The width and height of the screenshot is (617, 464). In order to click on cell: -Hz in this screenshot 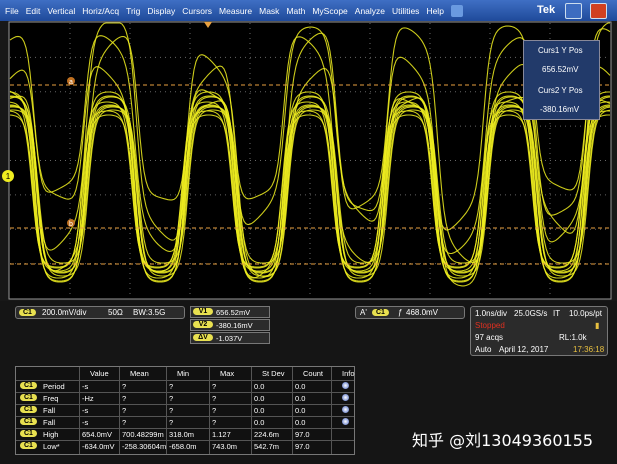, I will do `click(88, 398)`.